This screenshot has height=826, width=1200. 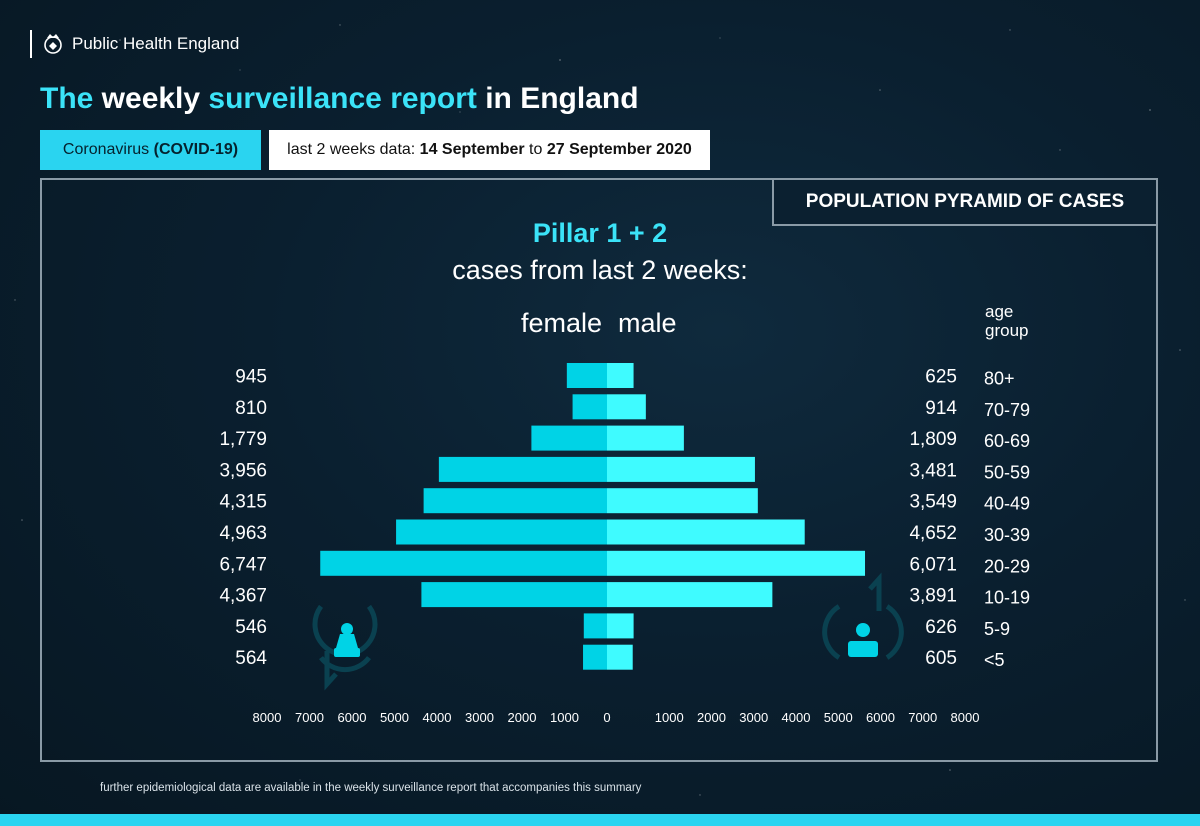 I want to click on age-group-label-9: <5, so click(x=994, y=660).